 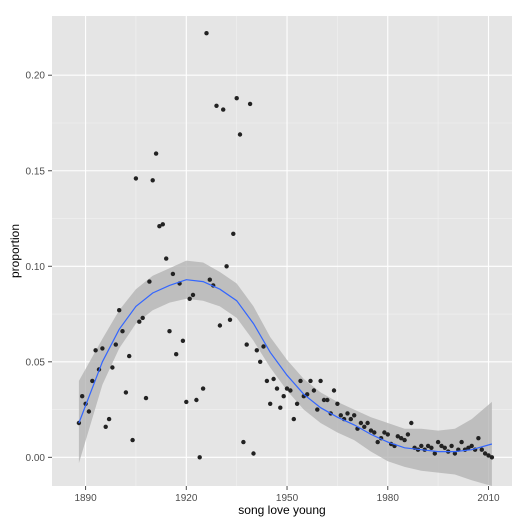 What do you see at coordinates (281, 510) in the screenshot?
I see `x-axis-title: song love young` at bounding box center [281, 510].